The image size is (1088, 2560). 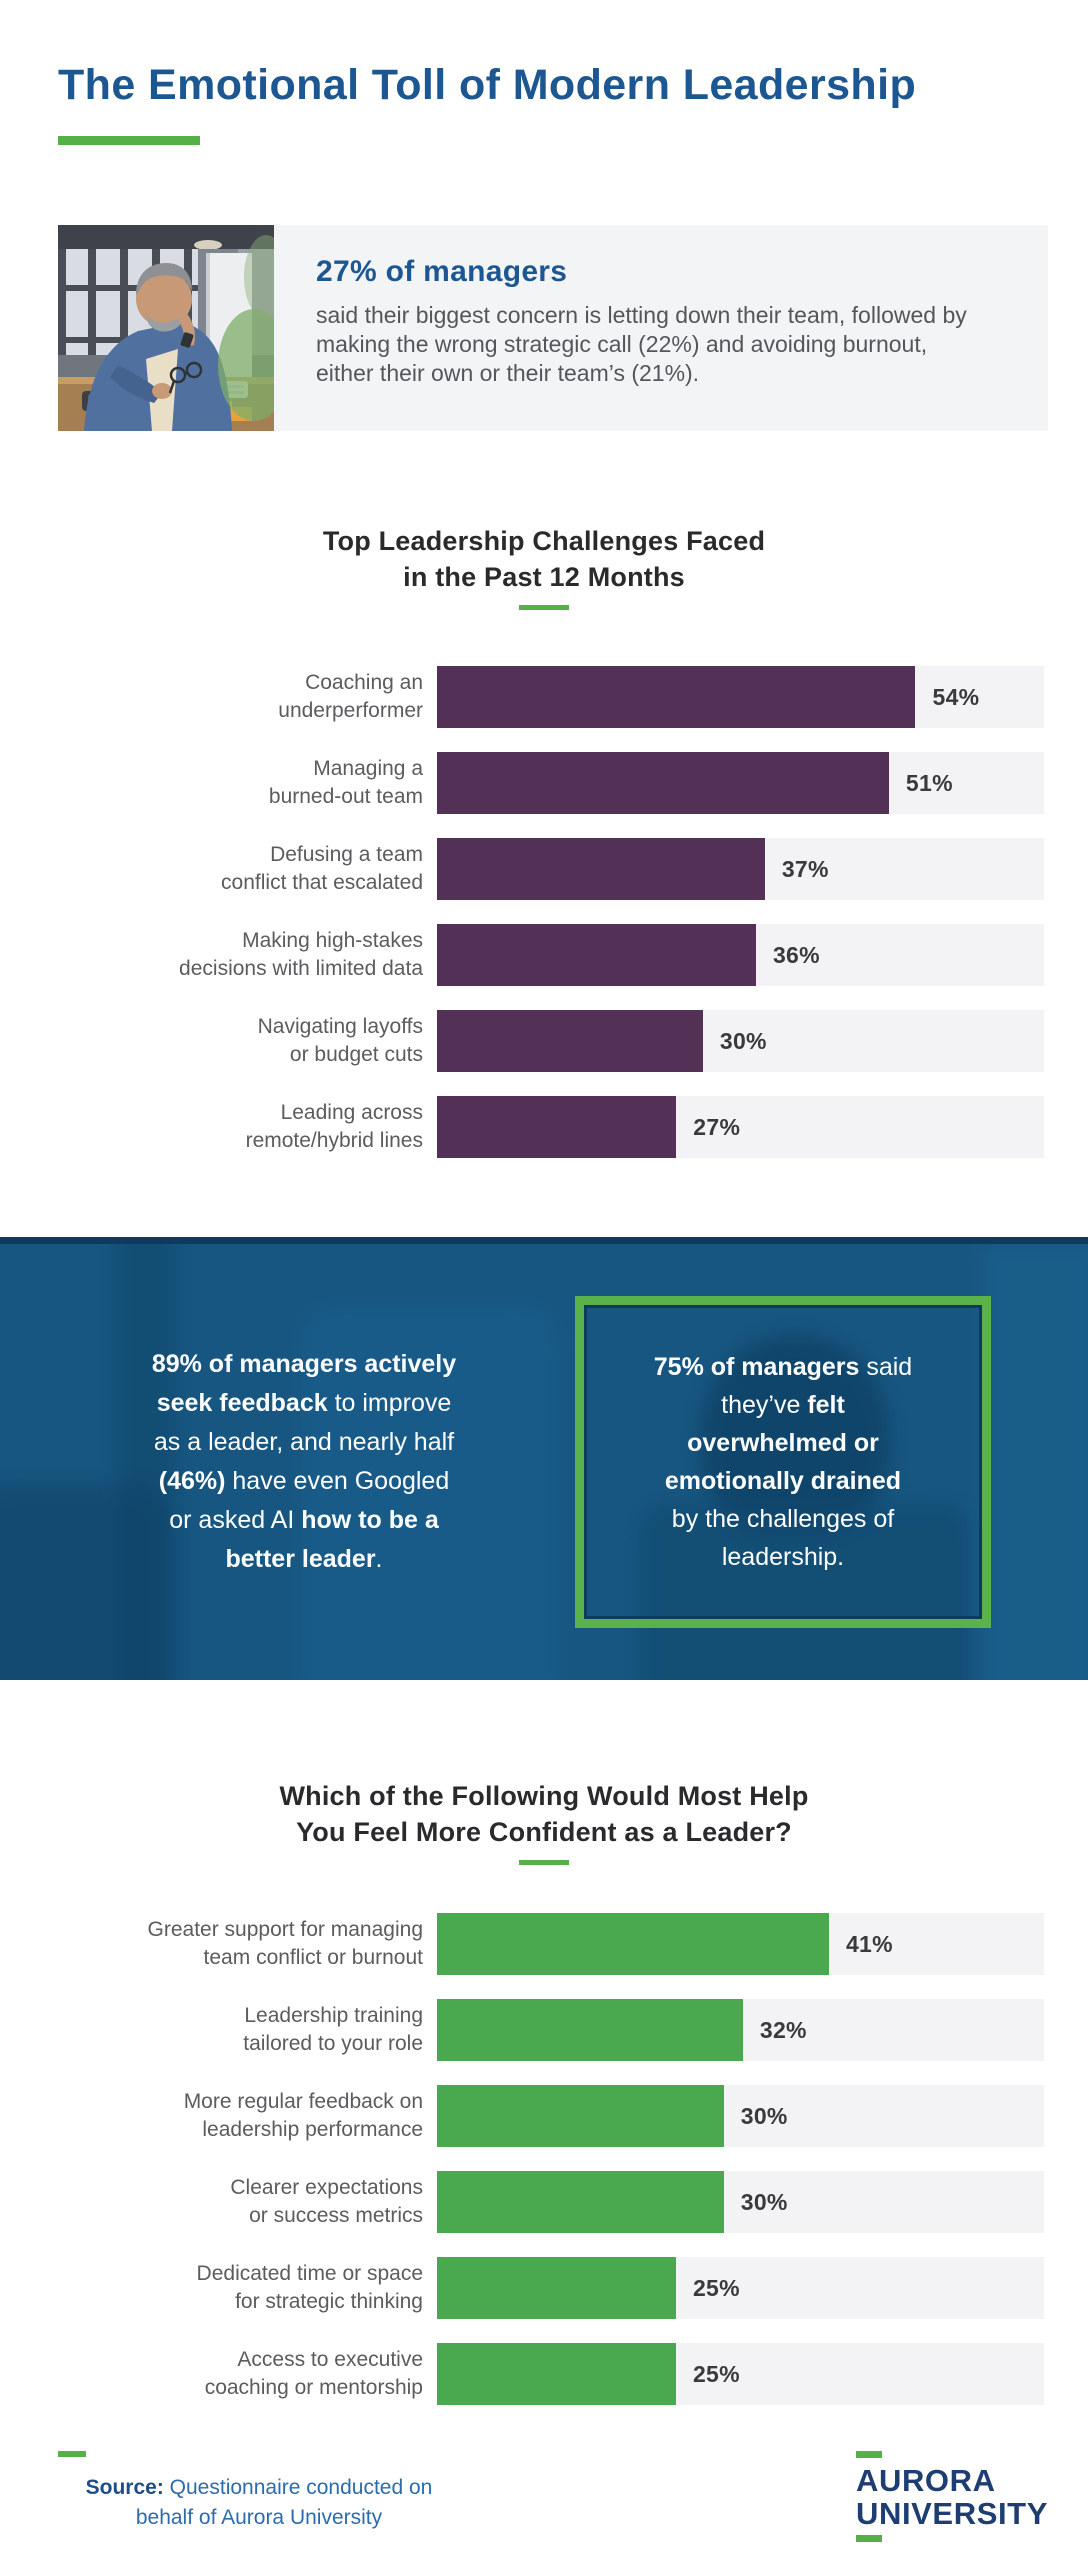 I want to click on bar-category-label: Navigating layoffs or budget cuts, so click(x=340, y=1040).